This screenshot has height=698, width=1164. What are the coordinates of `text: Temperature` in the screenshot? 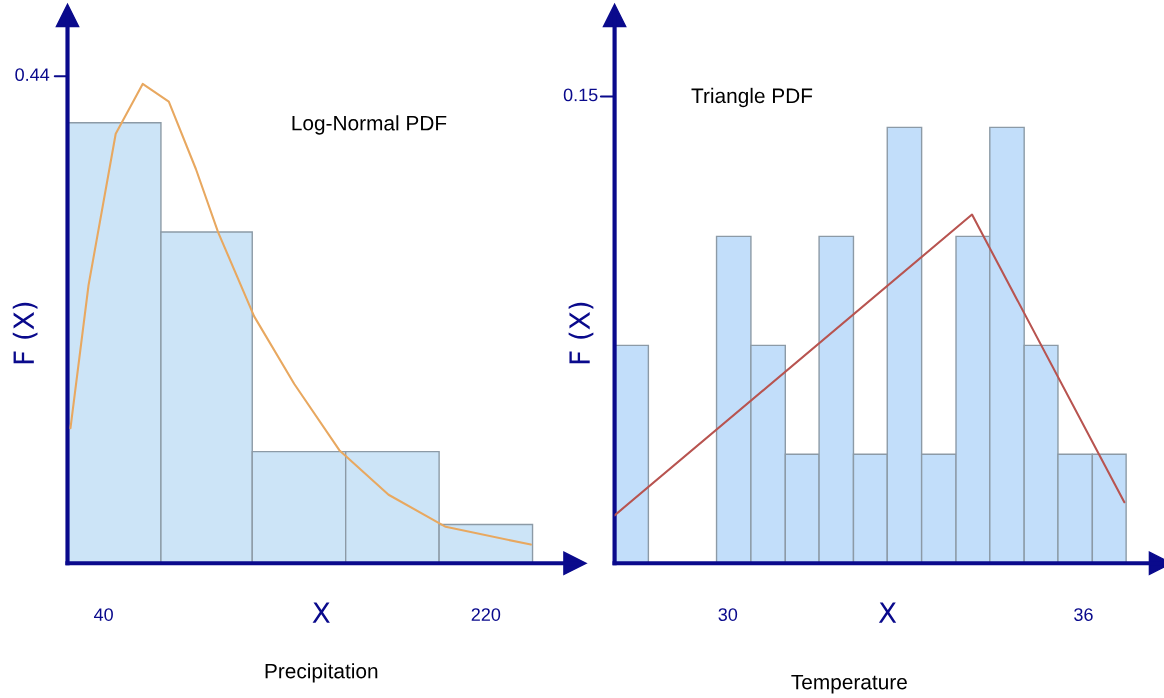 It's located at (849, 684).